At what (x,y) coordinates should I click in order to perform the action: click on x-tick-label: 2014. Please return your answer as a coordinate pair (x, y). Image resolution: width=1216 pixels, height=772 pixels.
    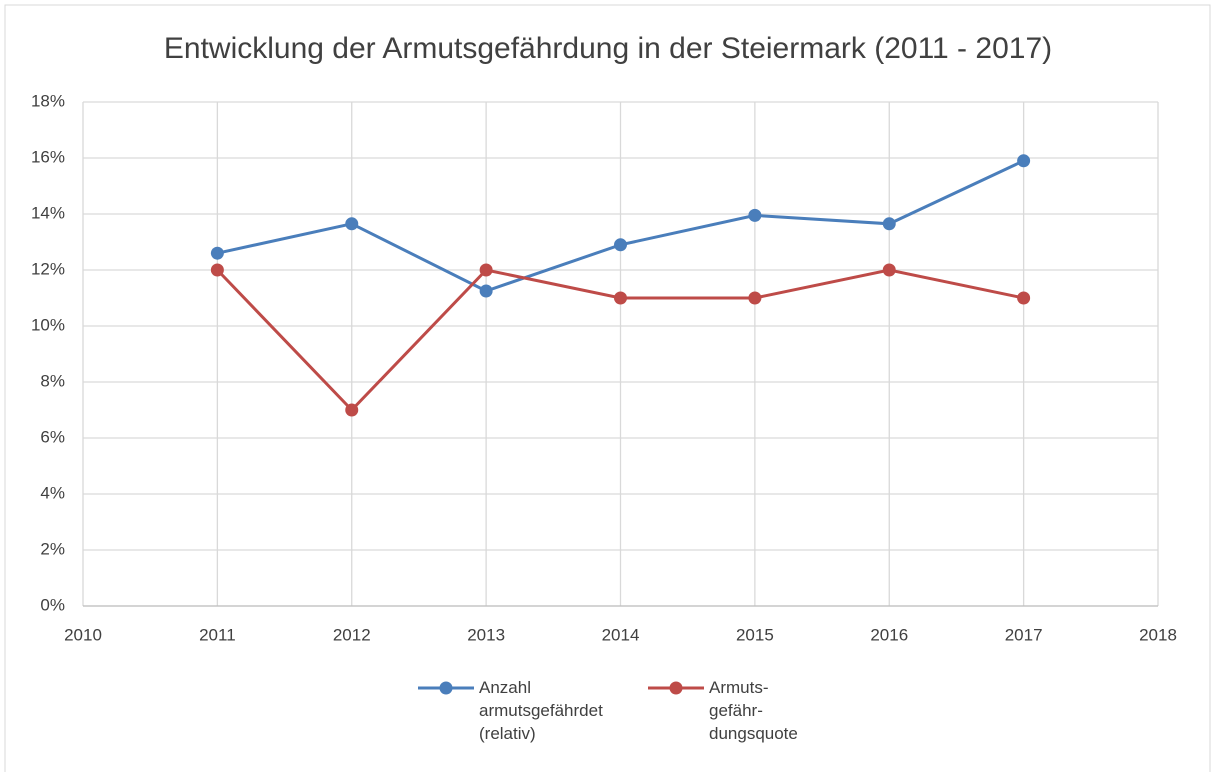
    Looking at the image, I should click on (621, 634).